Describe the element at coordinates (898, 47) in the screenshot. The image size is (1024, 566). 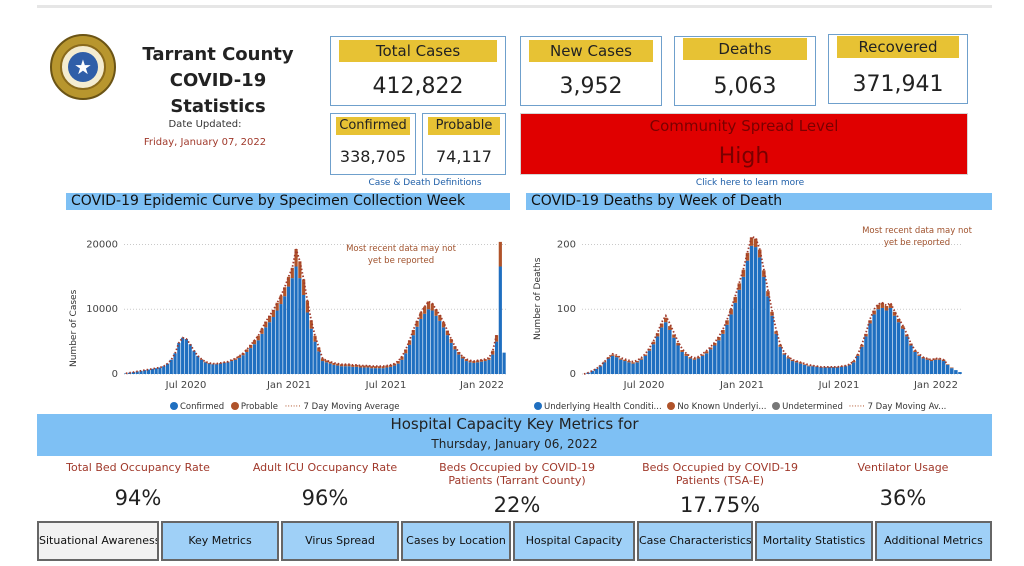
I see `recovered-label: Recovered` at that location.